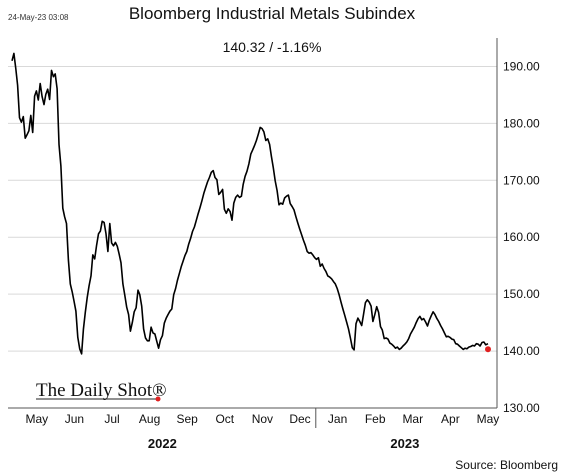 Image resolution: width=564 pixels, height=475 pixels. I want to click on chart-subtitle: 140.32 / -1.16%, so click(272, 47).